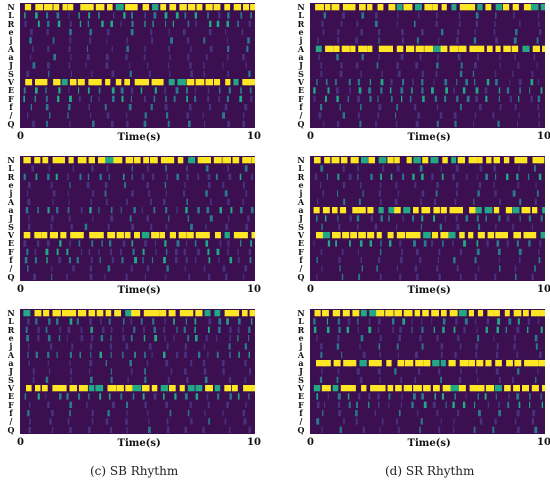 The width and height of the screenshot is (550, 482). Describe the element at coordinates (429, 137) in the screenshot. I see `x-axis-label: Time(s)` at that location.